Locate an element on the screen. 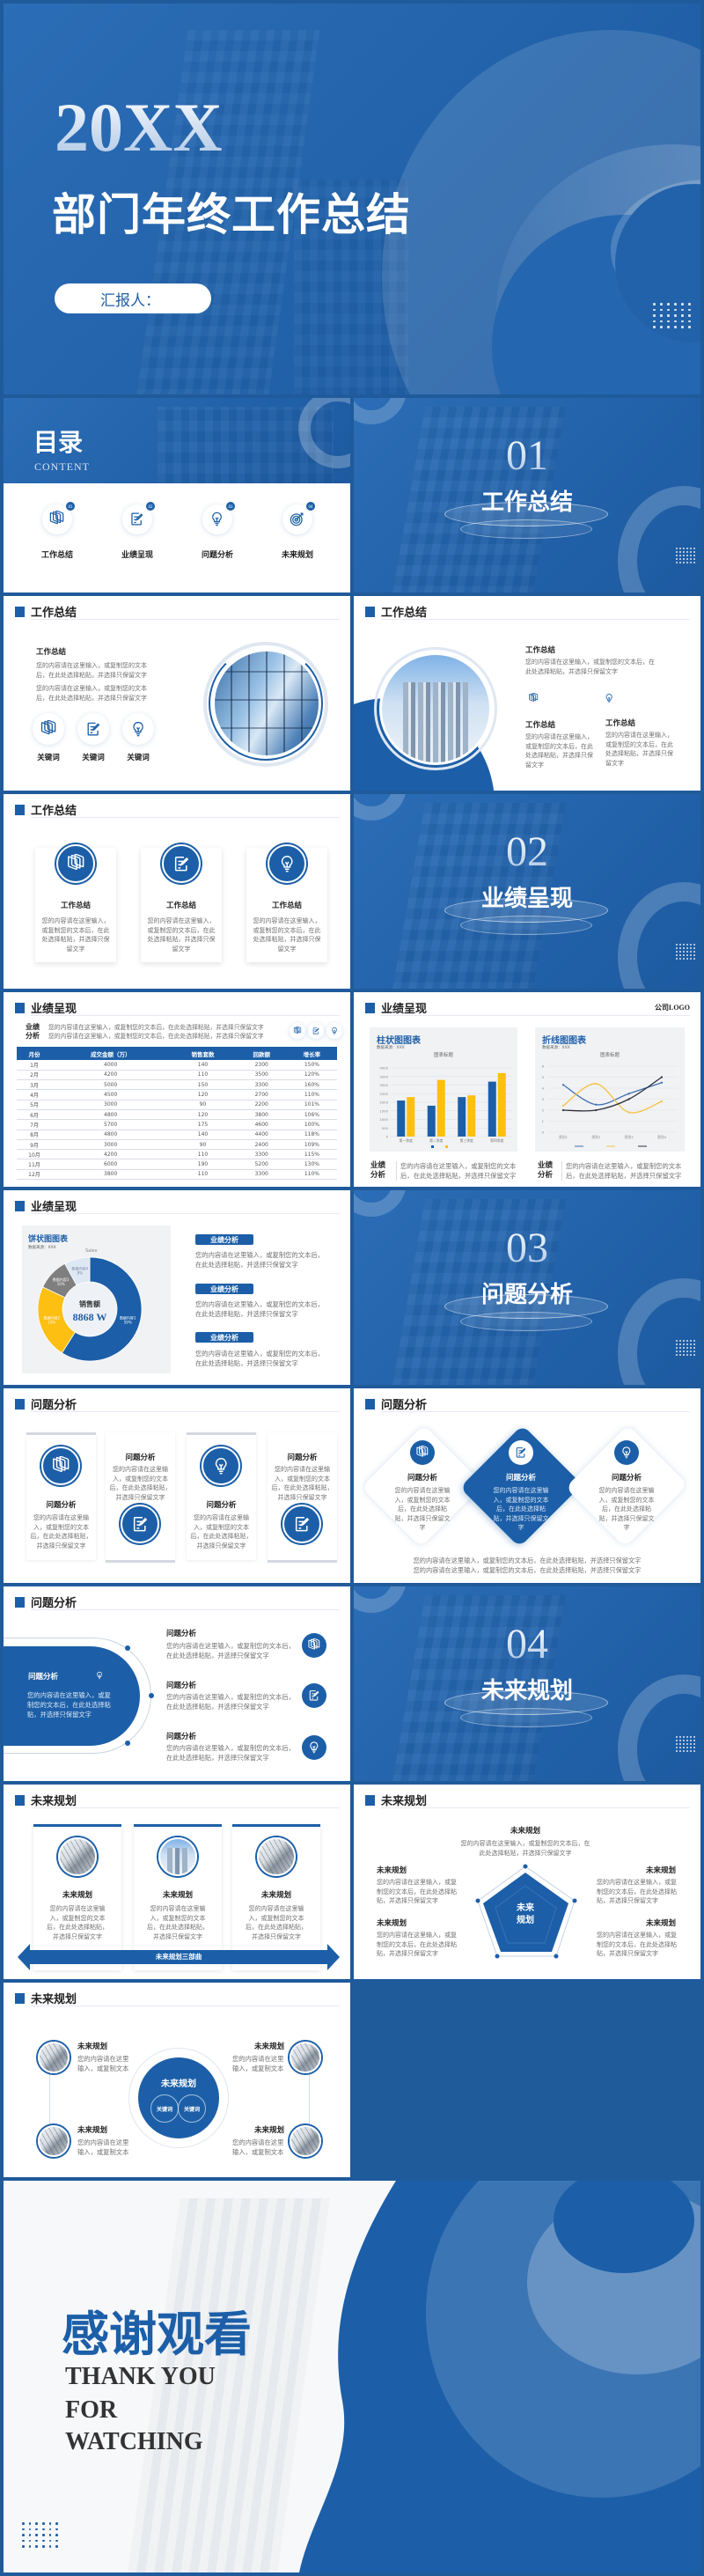 This screenshot has height=2576, width=704. x-tick-label: 第四季度 is located at coordinates (497, 1140).